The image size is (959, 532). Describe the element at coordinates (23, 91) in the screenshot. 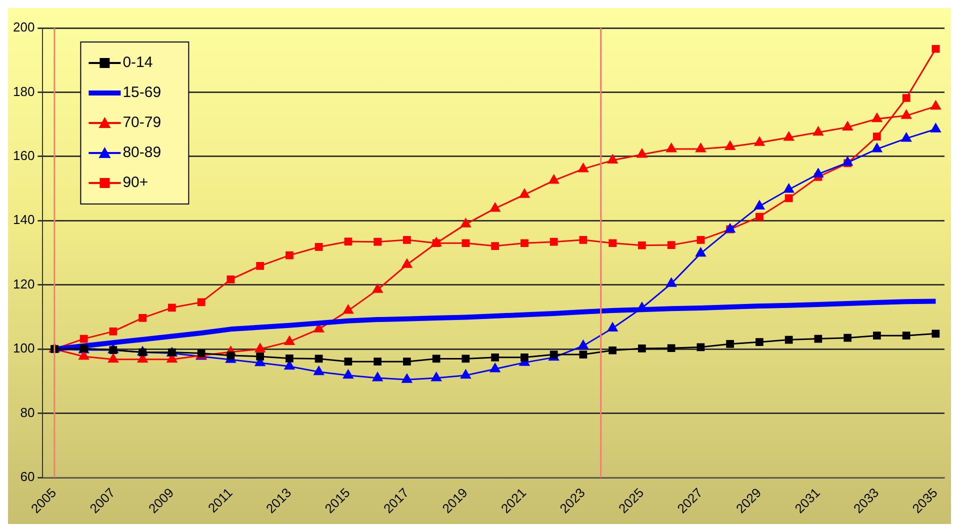

I see `y-tick-label: 180` at that location.